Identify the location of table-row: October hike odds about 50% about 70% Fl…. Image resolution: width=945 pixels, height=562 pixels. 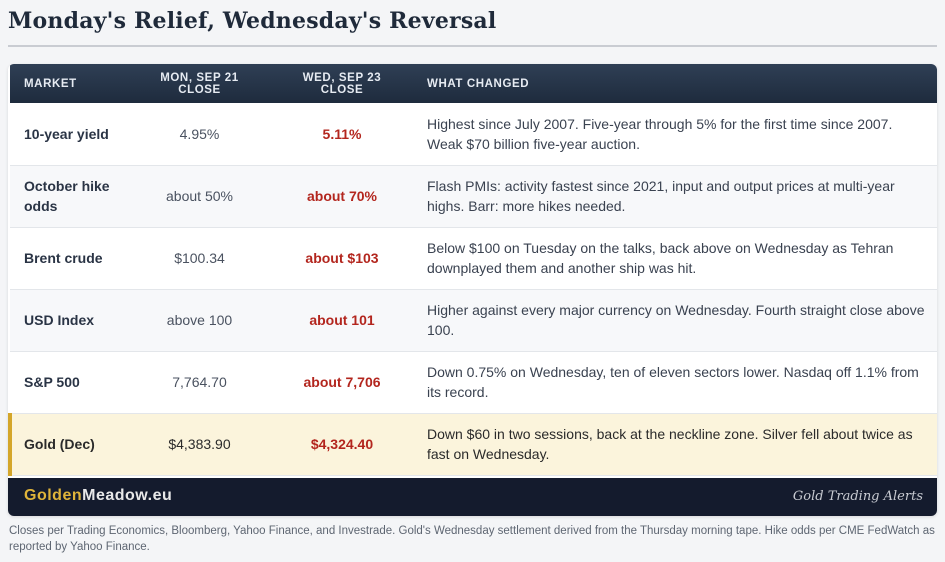
(473, 196).